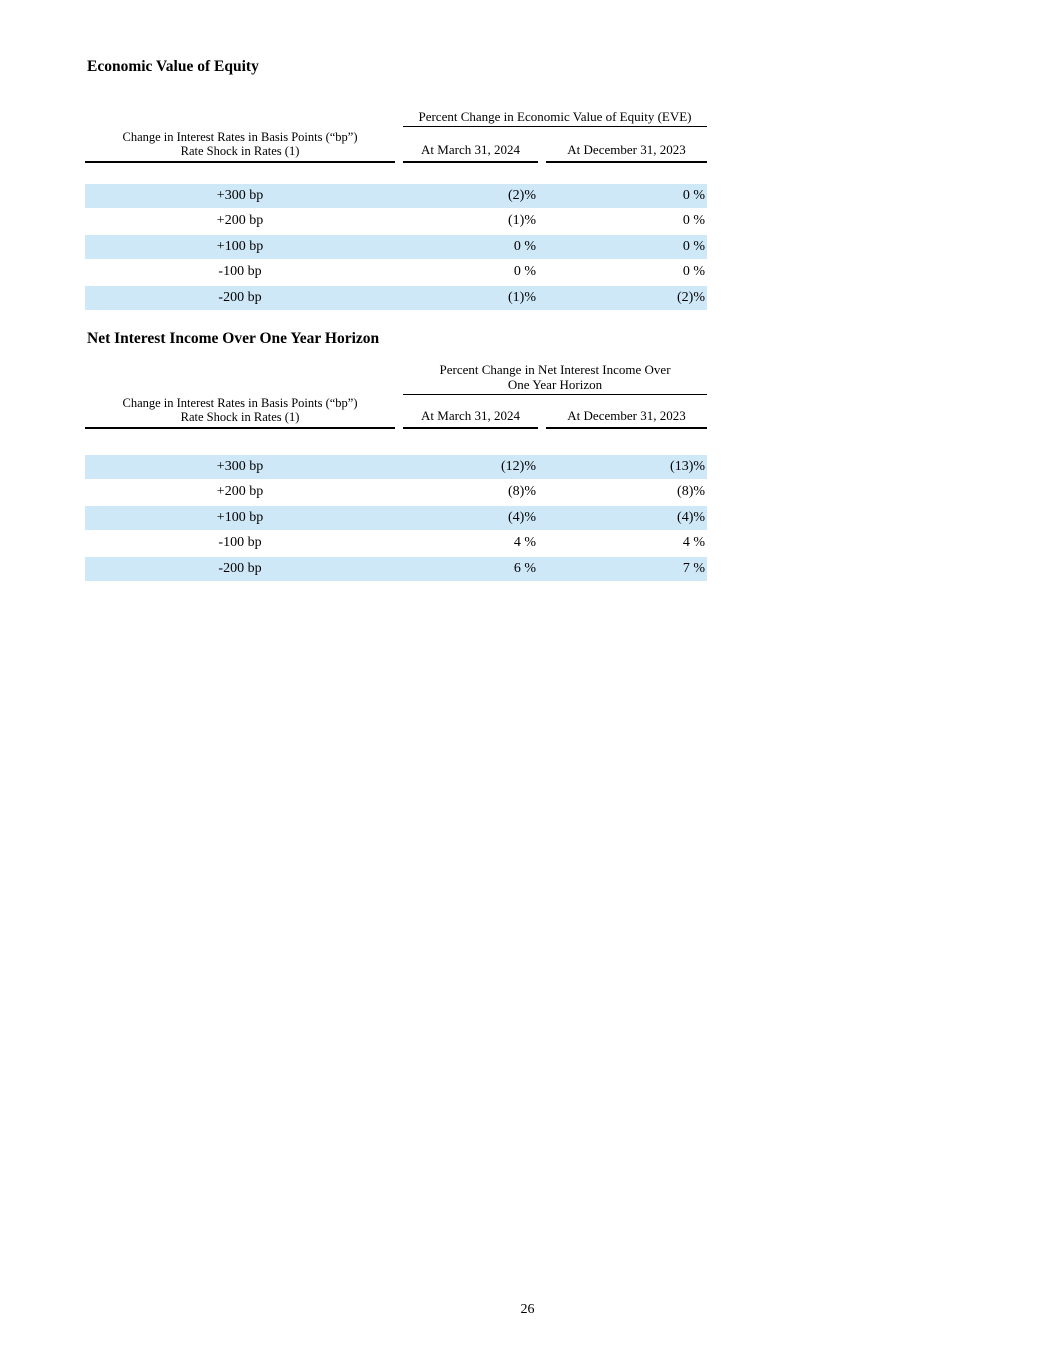 The width and height of the screenshot is (1055, 1365). I want to click on cell-dec2023: 7 %, so click(627, 569).